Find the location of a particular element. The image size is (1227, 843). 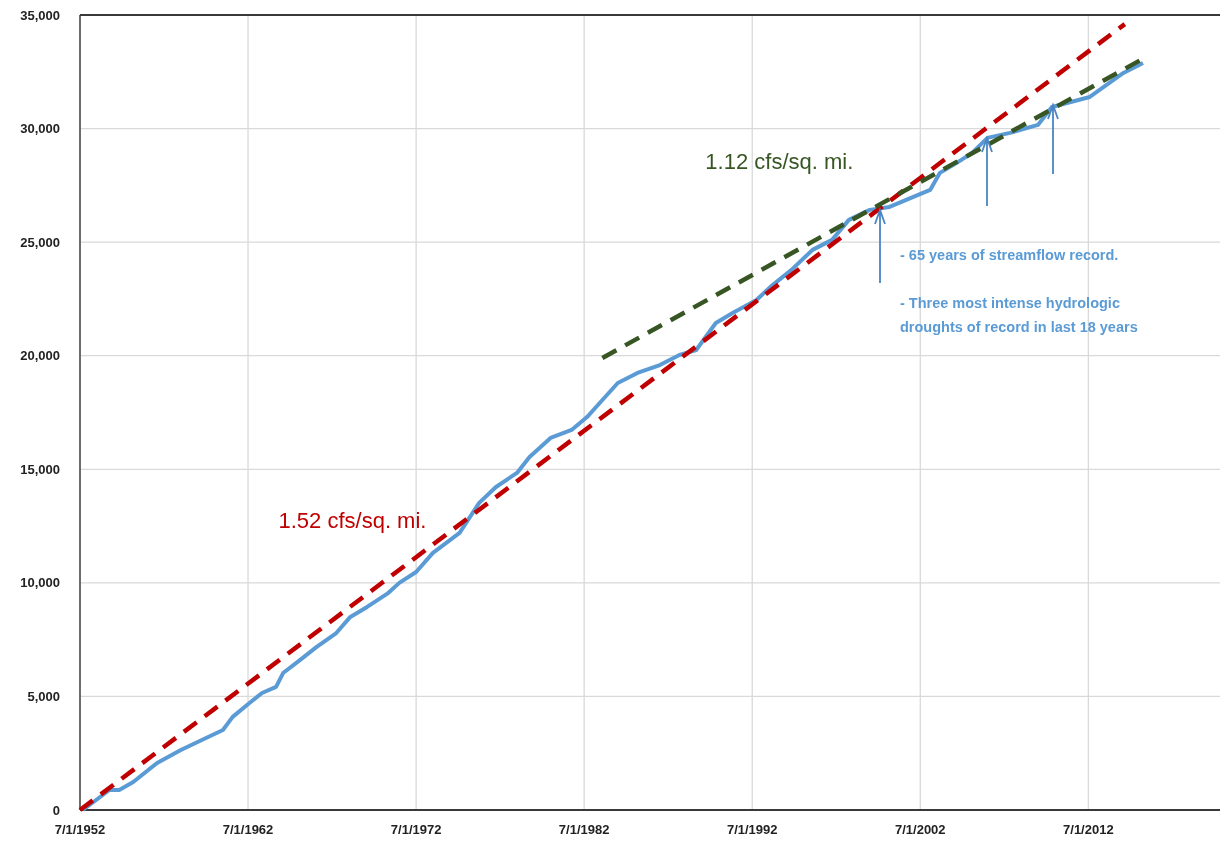

x-tick-label: 7/1/1972 is located at coordinates (416, 829).